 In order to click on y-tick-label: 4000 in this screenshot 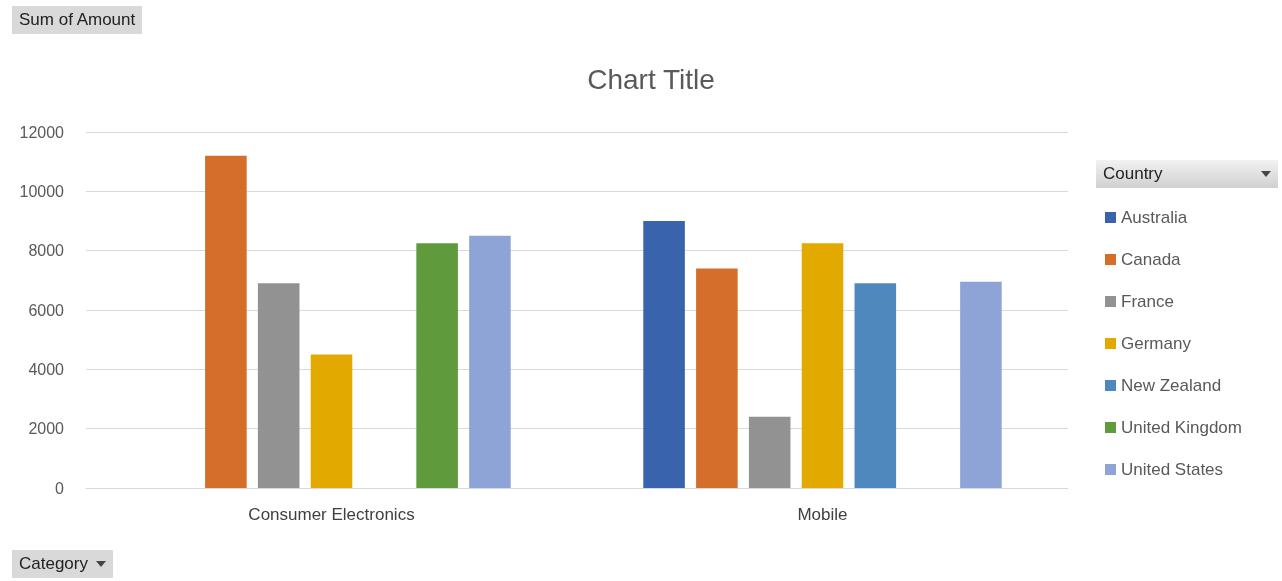, I will do `click(46, 369)`.